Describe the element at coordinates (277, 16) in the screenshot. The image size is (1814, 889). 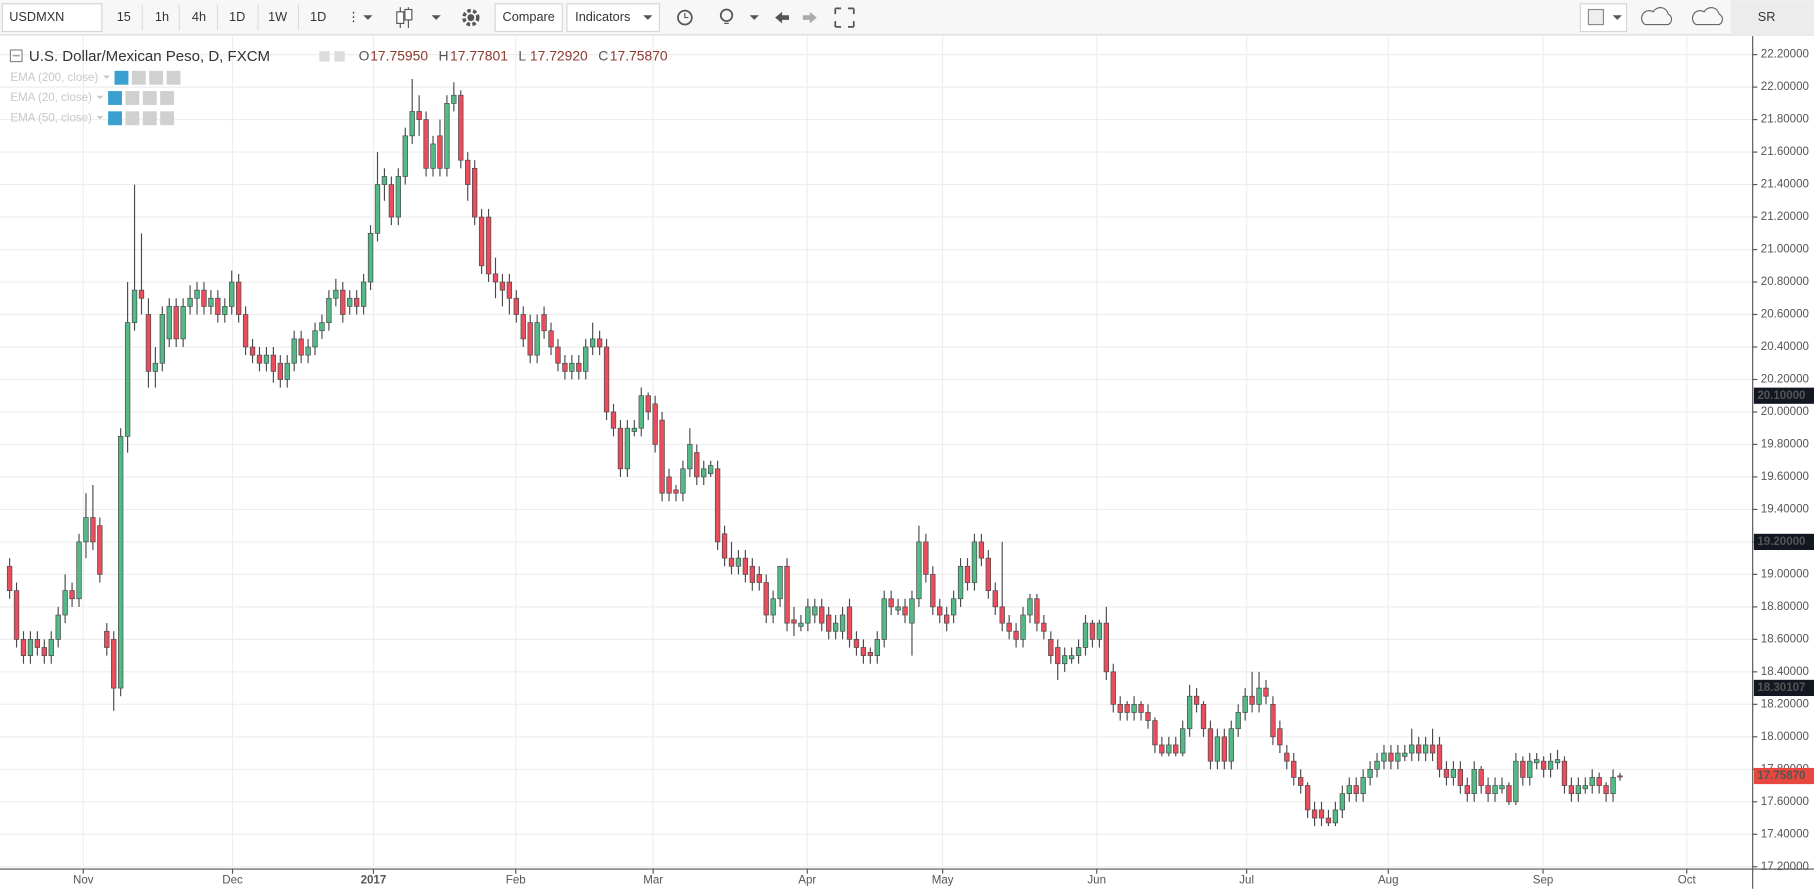
I see `interval-button: 1W` at that location.